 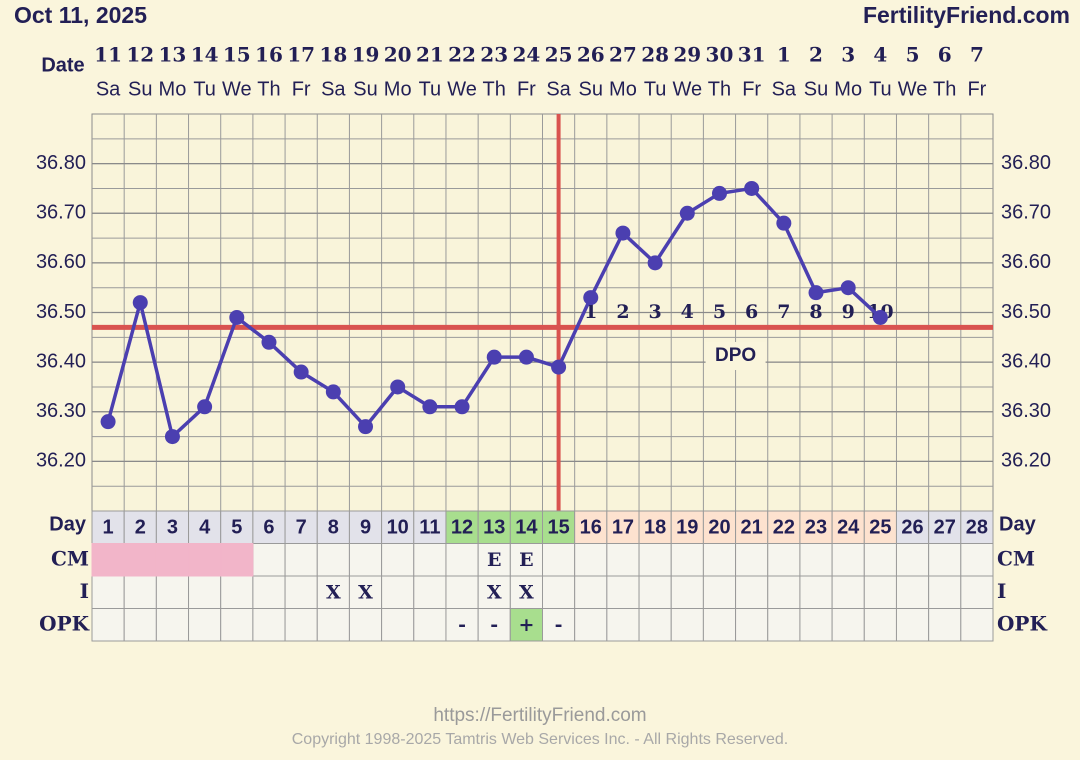 What do you see at coordinates (269, 55) in the screenshot?
I see `date-label: 16` at bounding box center [269, 55].